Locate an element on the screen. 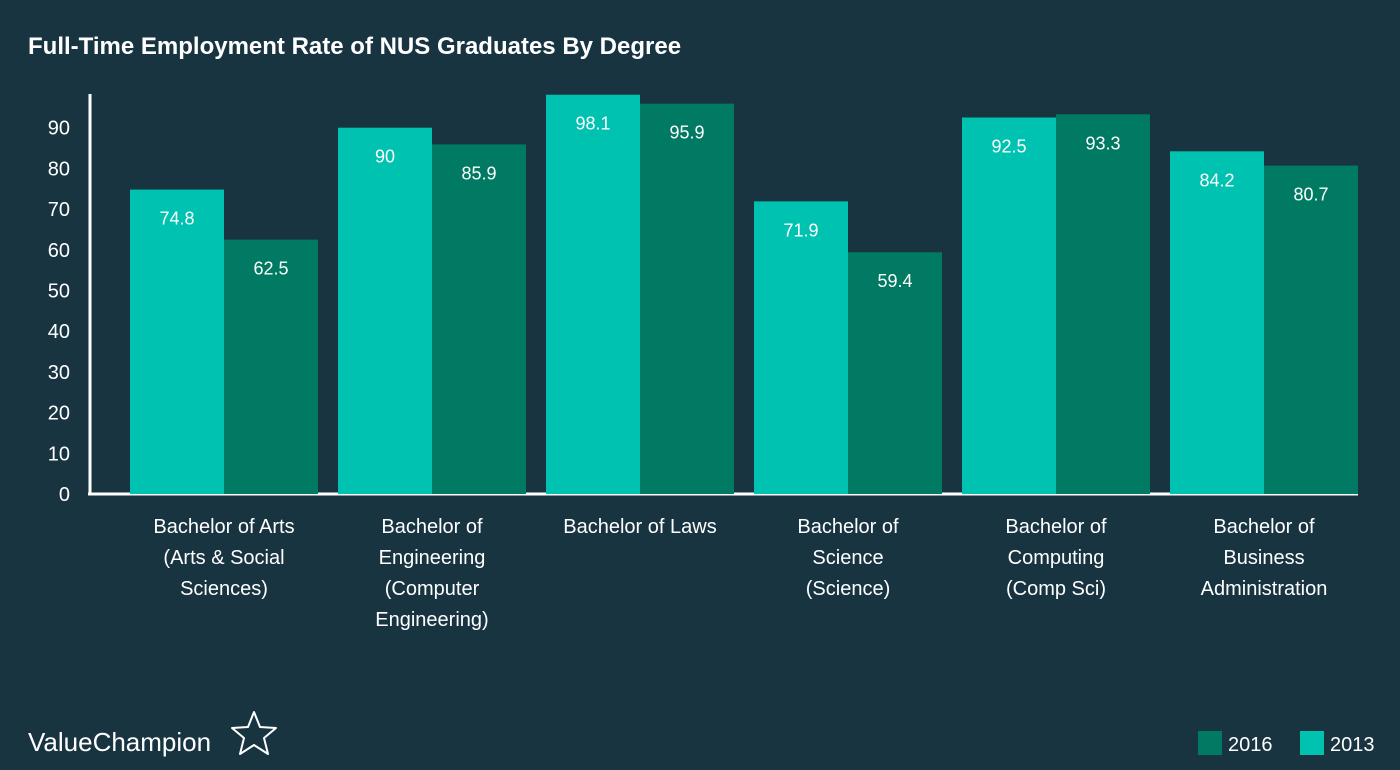  legend-label: 2013 is located at coordinates (1352, 745).